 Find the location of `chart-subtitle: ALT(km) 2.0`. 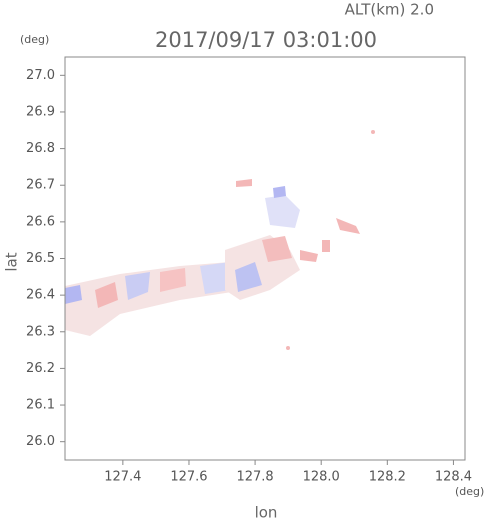

chart-subtitle: ALT(km) 2.0 is located at coordinates (389, 10).